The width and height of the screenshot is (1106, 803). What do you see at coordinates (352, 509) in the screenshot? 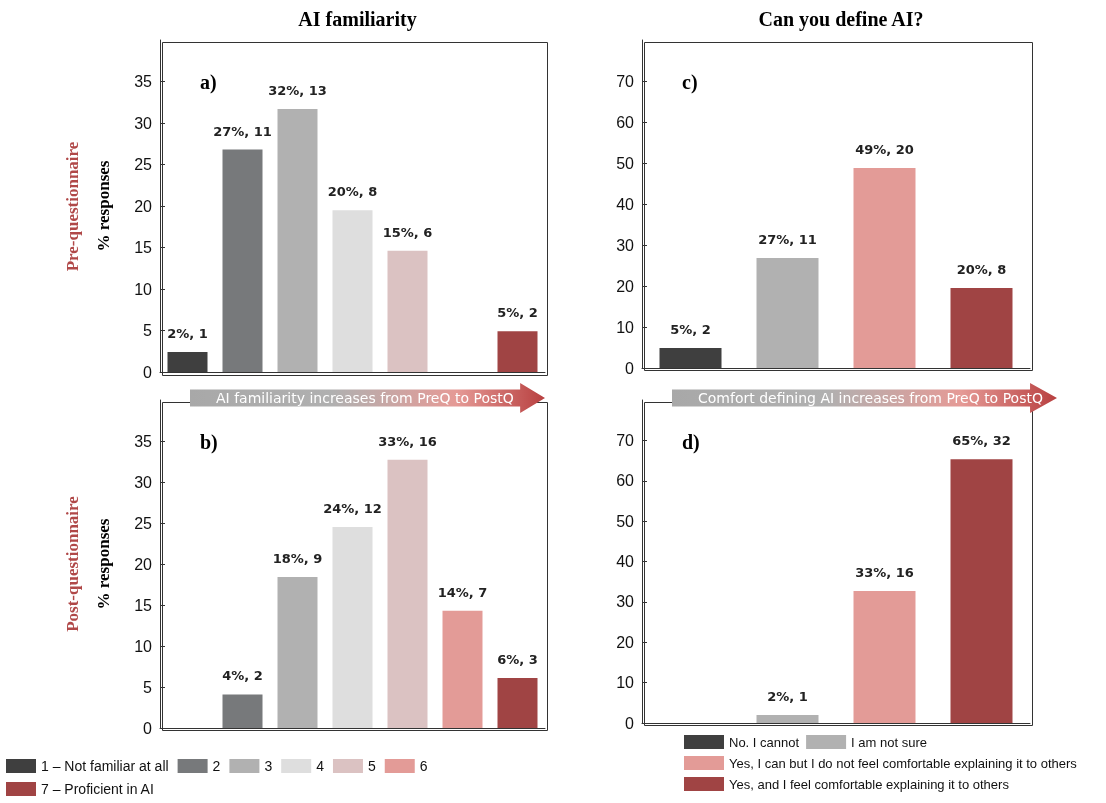
I see `data-label: 24%, 12` at bounding box center [352, 509].